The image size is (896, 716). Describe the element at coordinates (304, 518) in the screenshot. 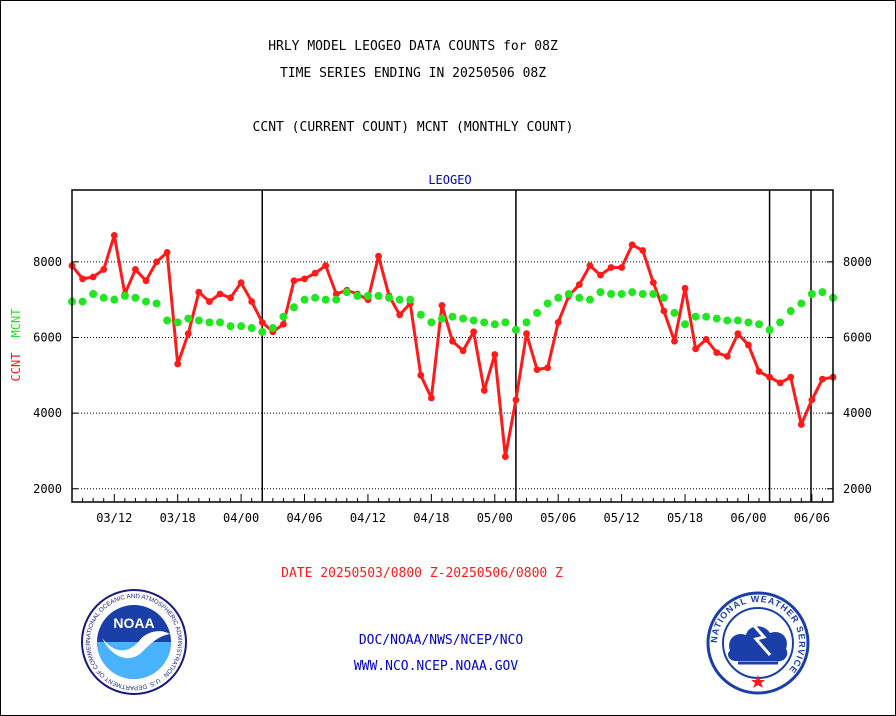

I see `x-tick-label: 04/06` at that location.